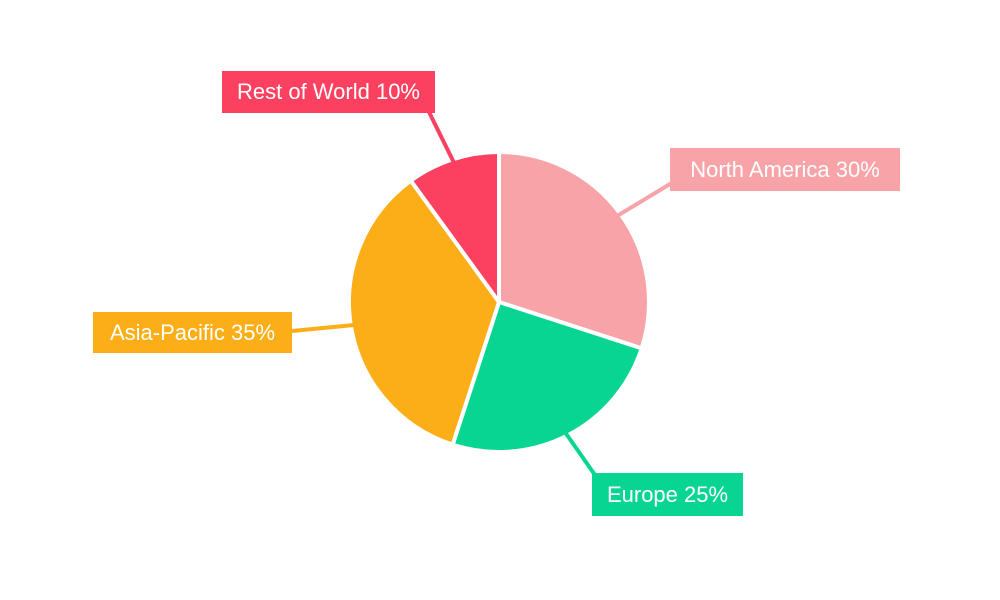 The width and height of the screenshot is (1000, 600). What do you see at coordinates (785, 169) in the screenshot?
I see `slice-label-north-america: North America 30%` at bounding box center [785, 169].